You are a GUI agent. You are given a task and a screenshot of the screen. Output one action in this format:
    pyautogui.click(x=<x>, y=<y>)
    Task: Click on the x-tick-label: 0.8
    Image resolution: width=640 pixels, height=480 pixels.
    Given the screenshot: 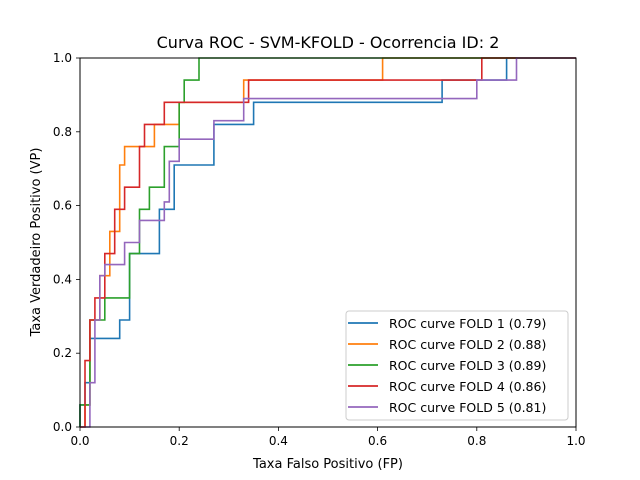 What is the action you would take?
    pyautogui.click(x=476, y=441)
    